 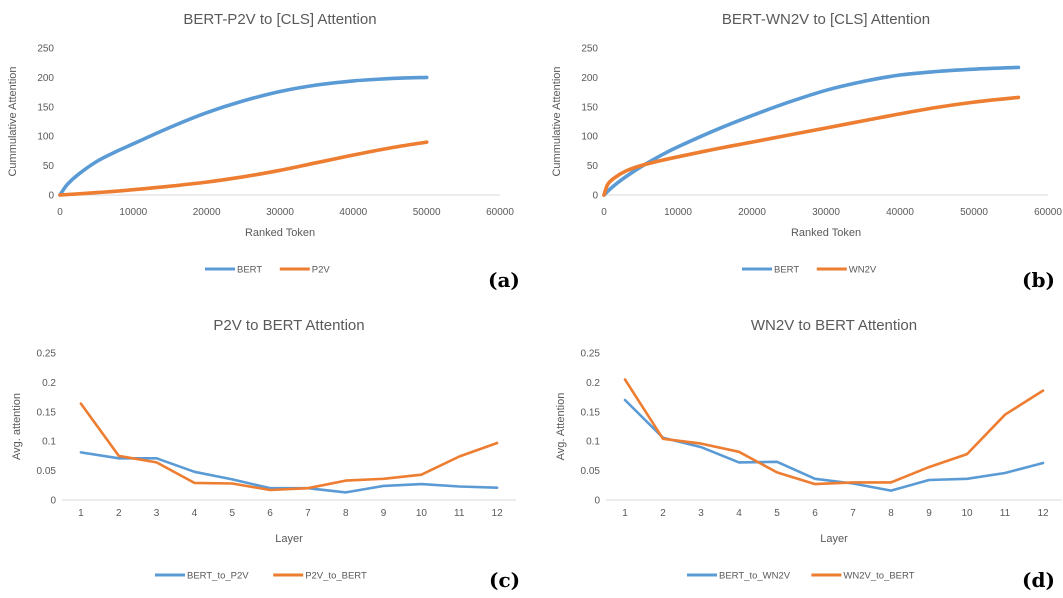 I want to click on chart-d-xtick: 4, so click(x=739, y=513).